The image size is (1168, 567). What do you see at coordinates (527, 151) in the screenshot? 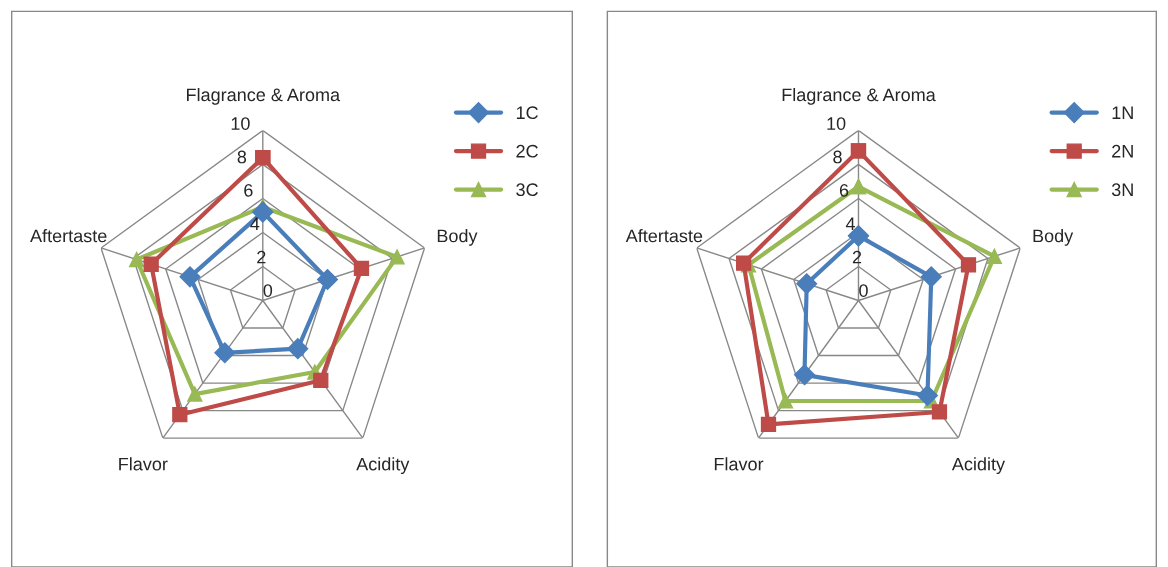
I see `legend-label: 2C` at bounding box center [527, 151].